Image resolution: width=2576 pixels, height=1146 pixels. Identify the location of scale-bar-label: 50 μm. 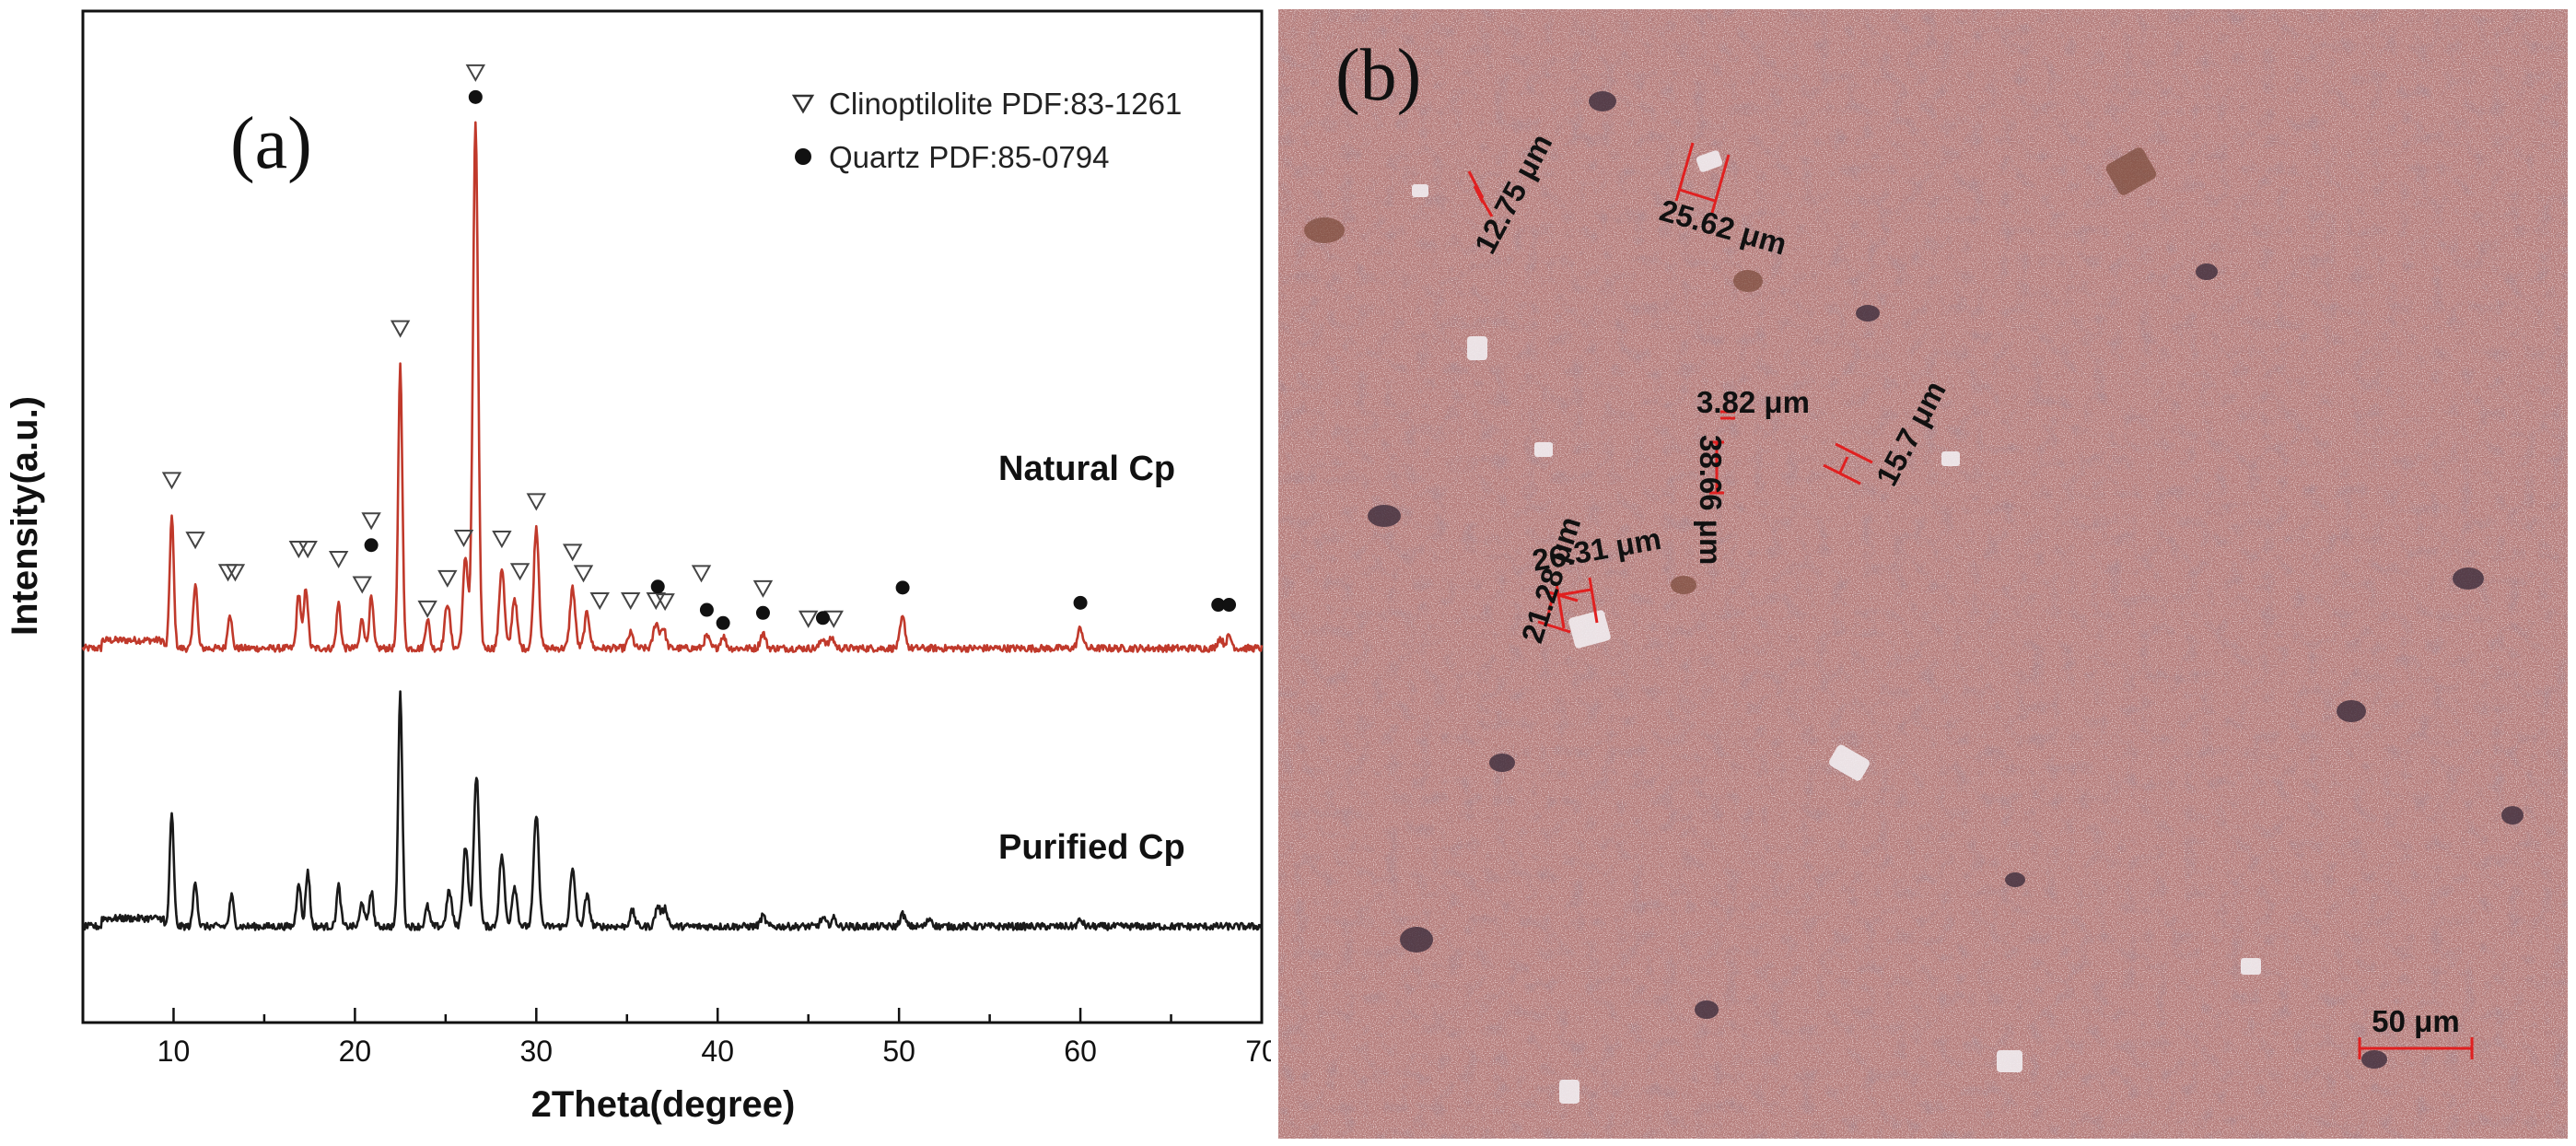
(2415, 1021).